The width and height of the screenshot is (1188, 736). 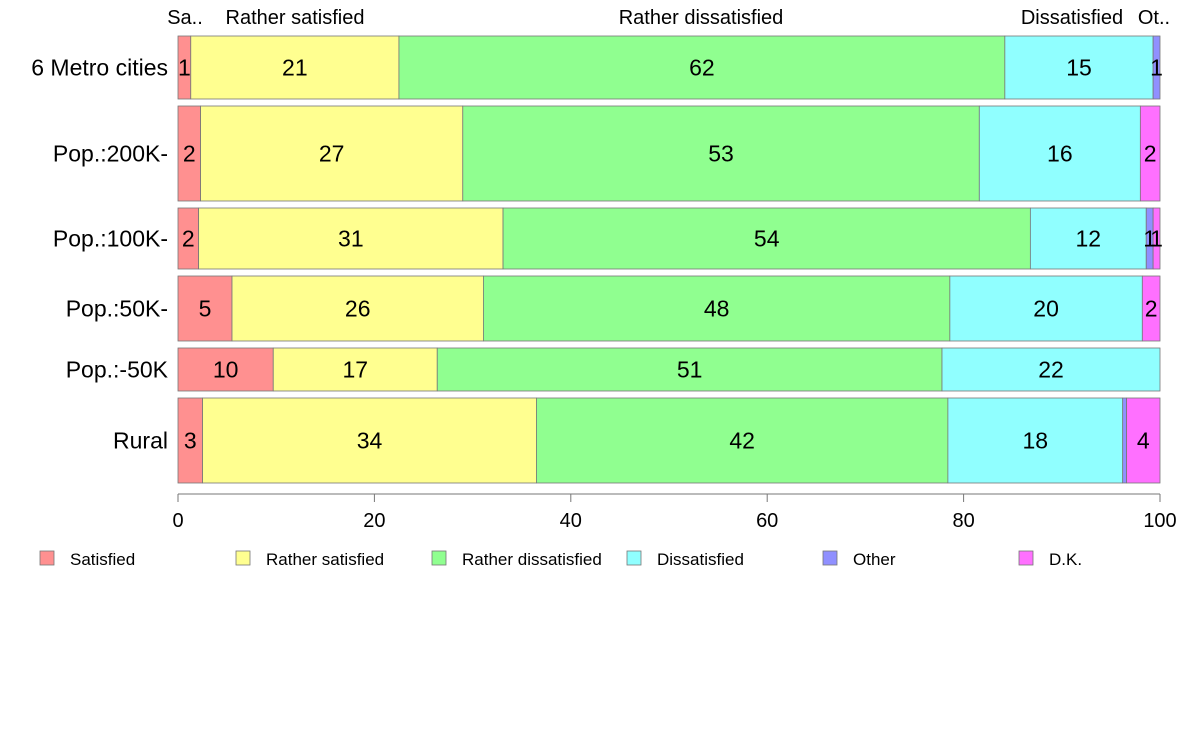 I want to click on x-tick-label: 100, so click(x=1159, y=521).